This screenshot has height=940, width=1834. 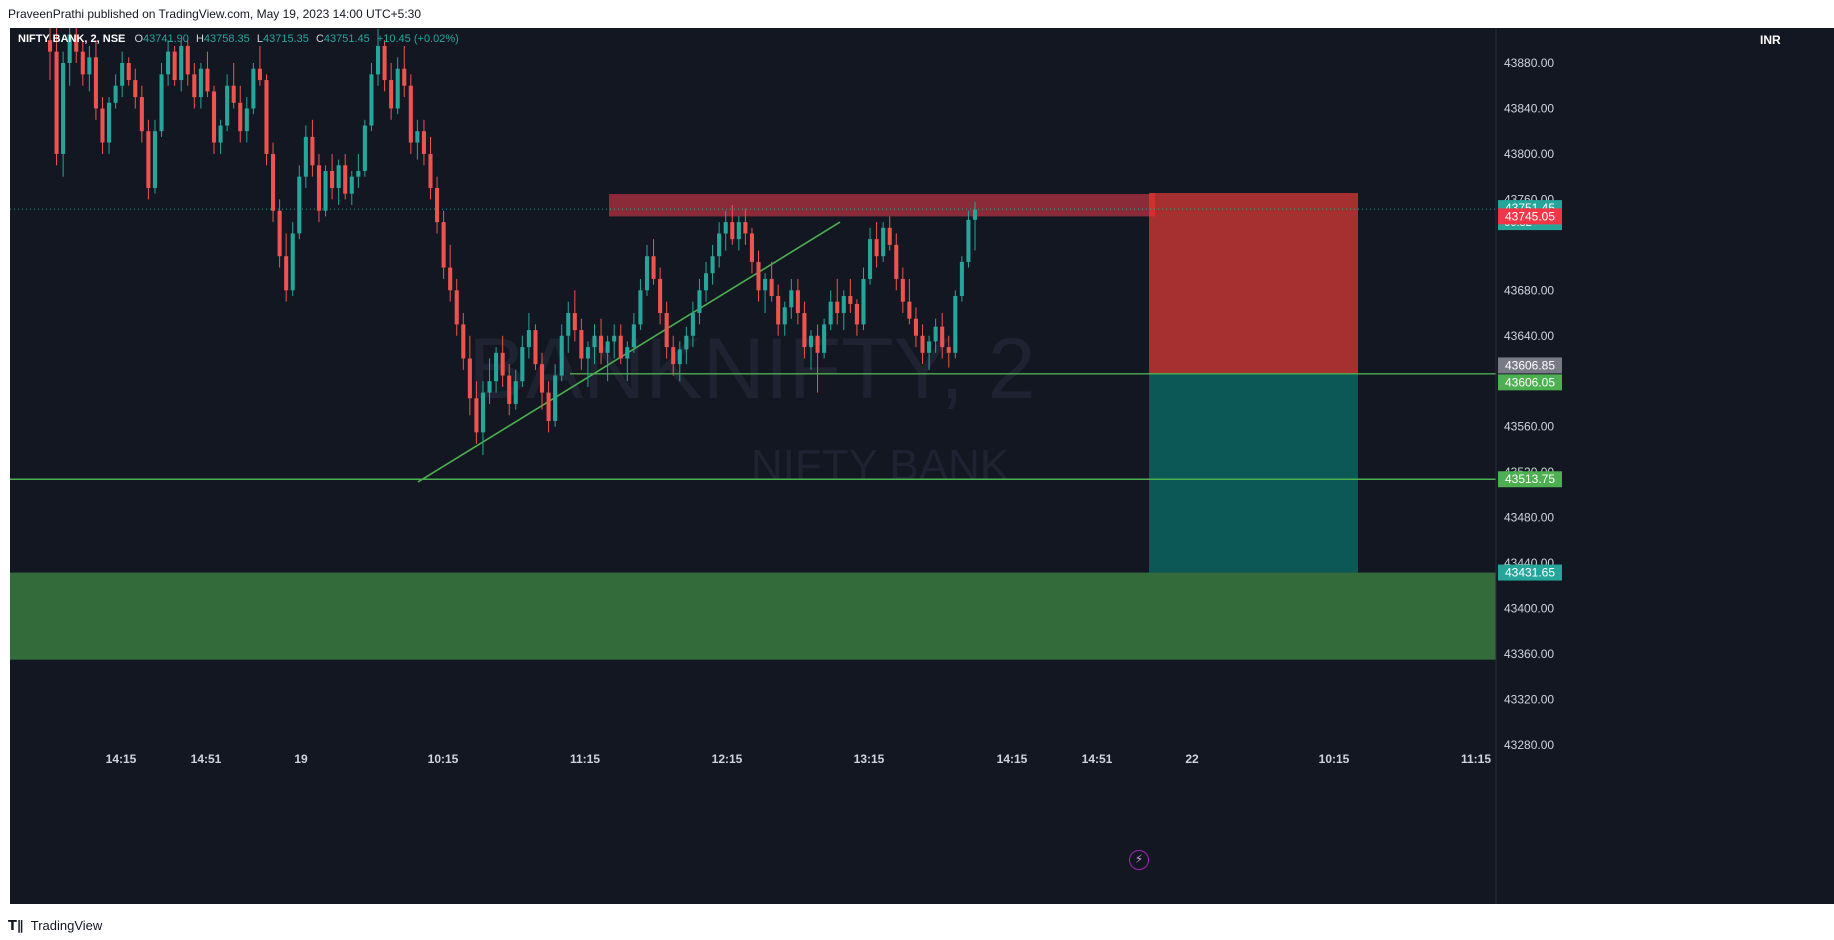 I want to click on x-tick-label: 14:15, so click(x=121, y=759).